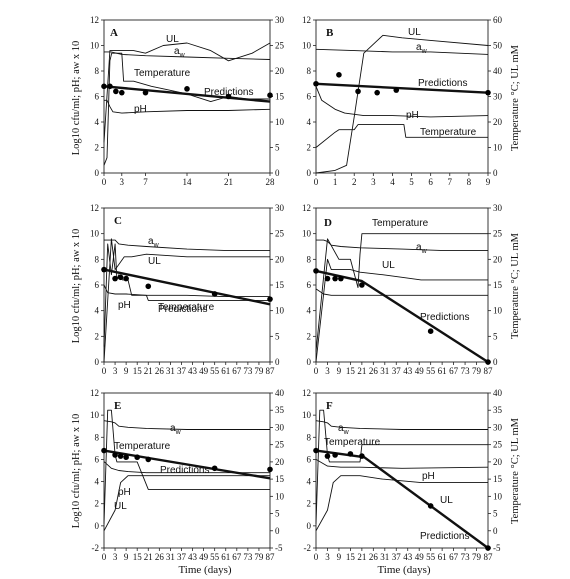  What do you see at coordinates (97, 459) in the screenshot?
I see `panel-e-left-tick-label: 6` at bounding box center [97, 459].